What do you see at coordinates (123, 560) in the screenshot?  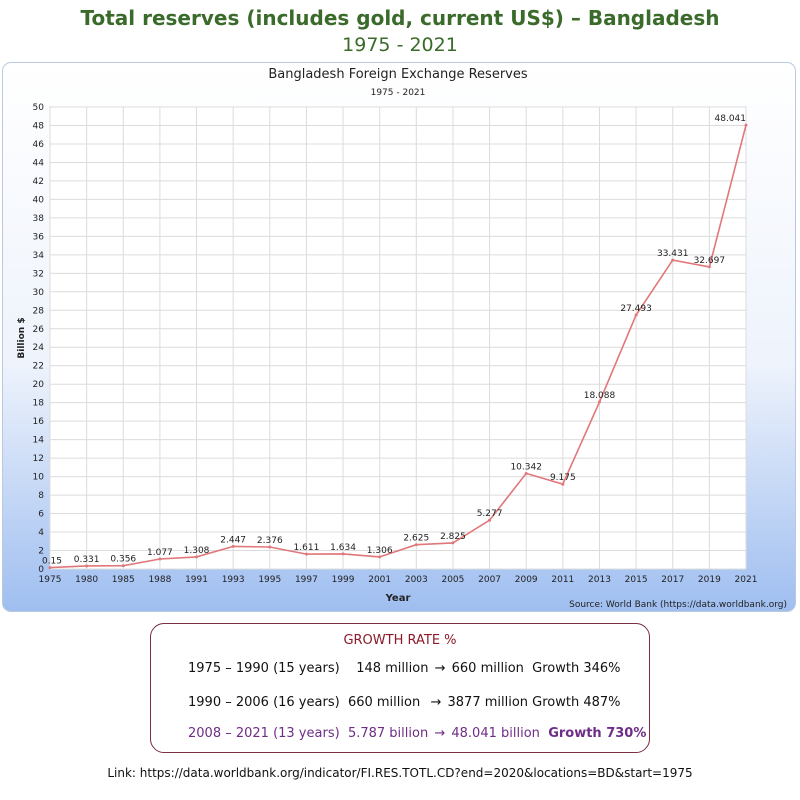 I see `data-label: 0.356` at bounding box center [123, 560].